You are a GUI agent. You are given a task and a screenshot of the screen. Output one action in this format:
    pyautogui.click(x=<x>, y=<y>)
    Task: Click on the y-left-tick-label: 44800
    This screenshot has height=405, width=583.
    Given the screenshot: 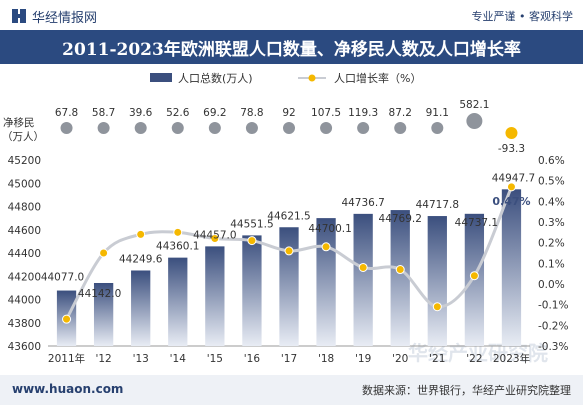 What is the action you would take?
    pyautogui.click(x=24, y=208)
    